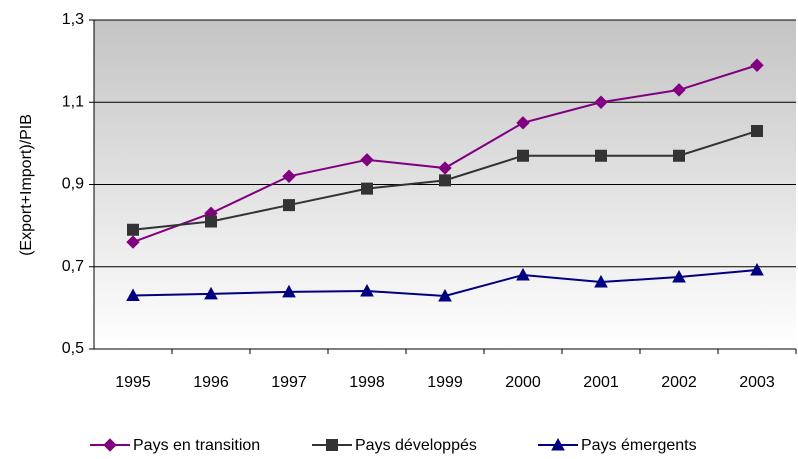 The height and width of the screenshot is (459, 798). What do you see at coordinates (73, 266) in the screenshot?
I see `y-tick-label: 0,7` at bounding box center [73, 266].